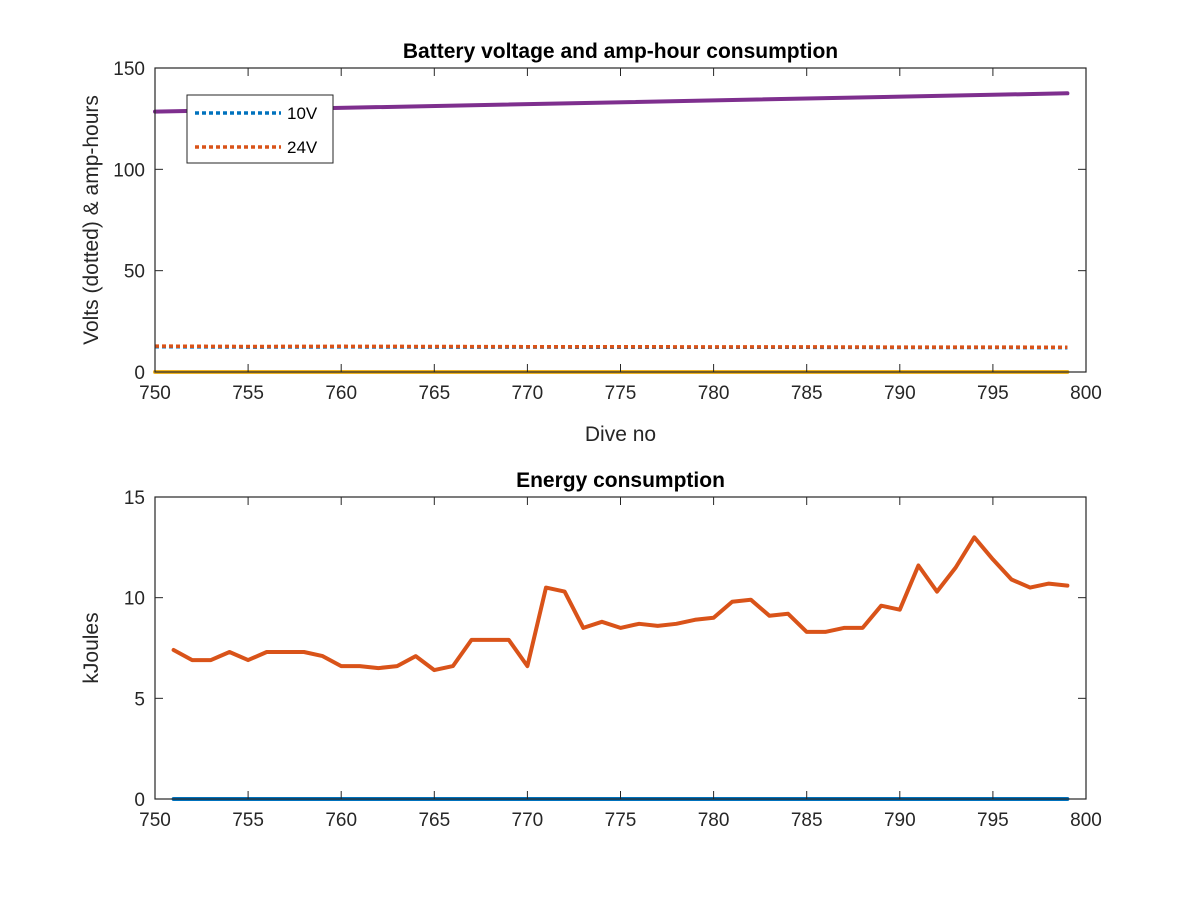 This screenshot has height=900, width=1200. What do you see at coordinates (341, 820) in the screenshot?
I see `energy-x-tick-label: 760` at bounding box center [341, 820].